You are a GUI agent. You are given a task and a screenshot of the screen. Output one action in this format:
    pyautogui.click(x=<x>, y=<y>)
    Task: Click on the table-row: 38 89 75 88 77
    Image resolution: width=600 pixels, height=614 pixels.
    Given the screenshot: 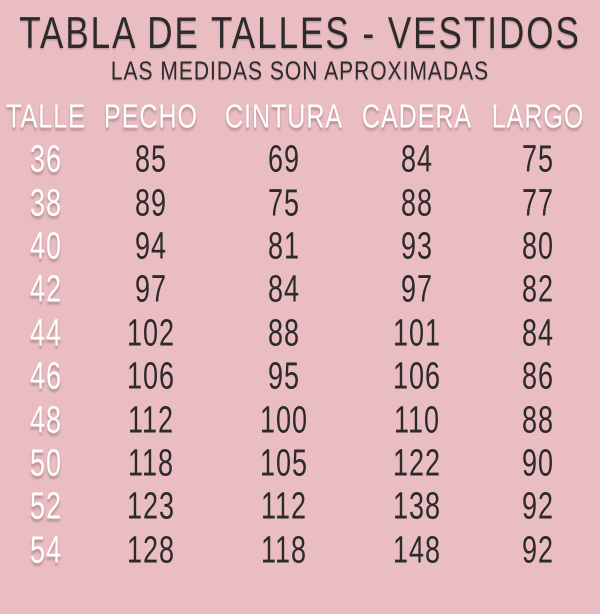 What is the action you would take?
    pyautogui.click(x=300, y=202)
    